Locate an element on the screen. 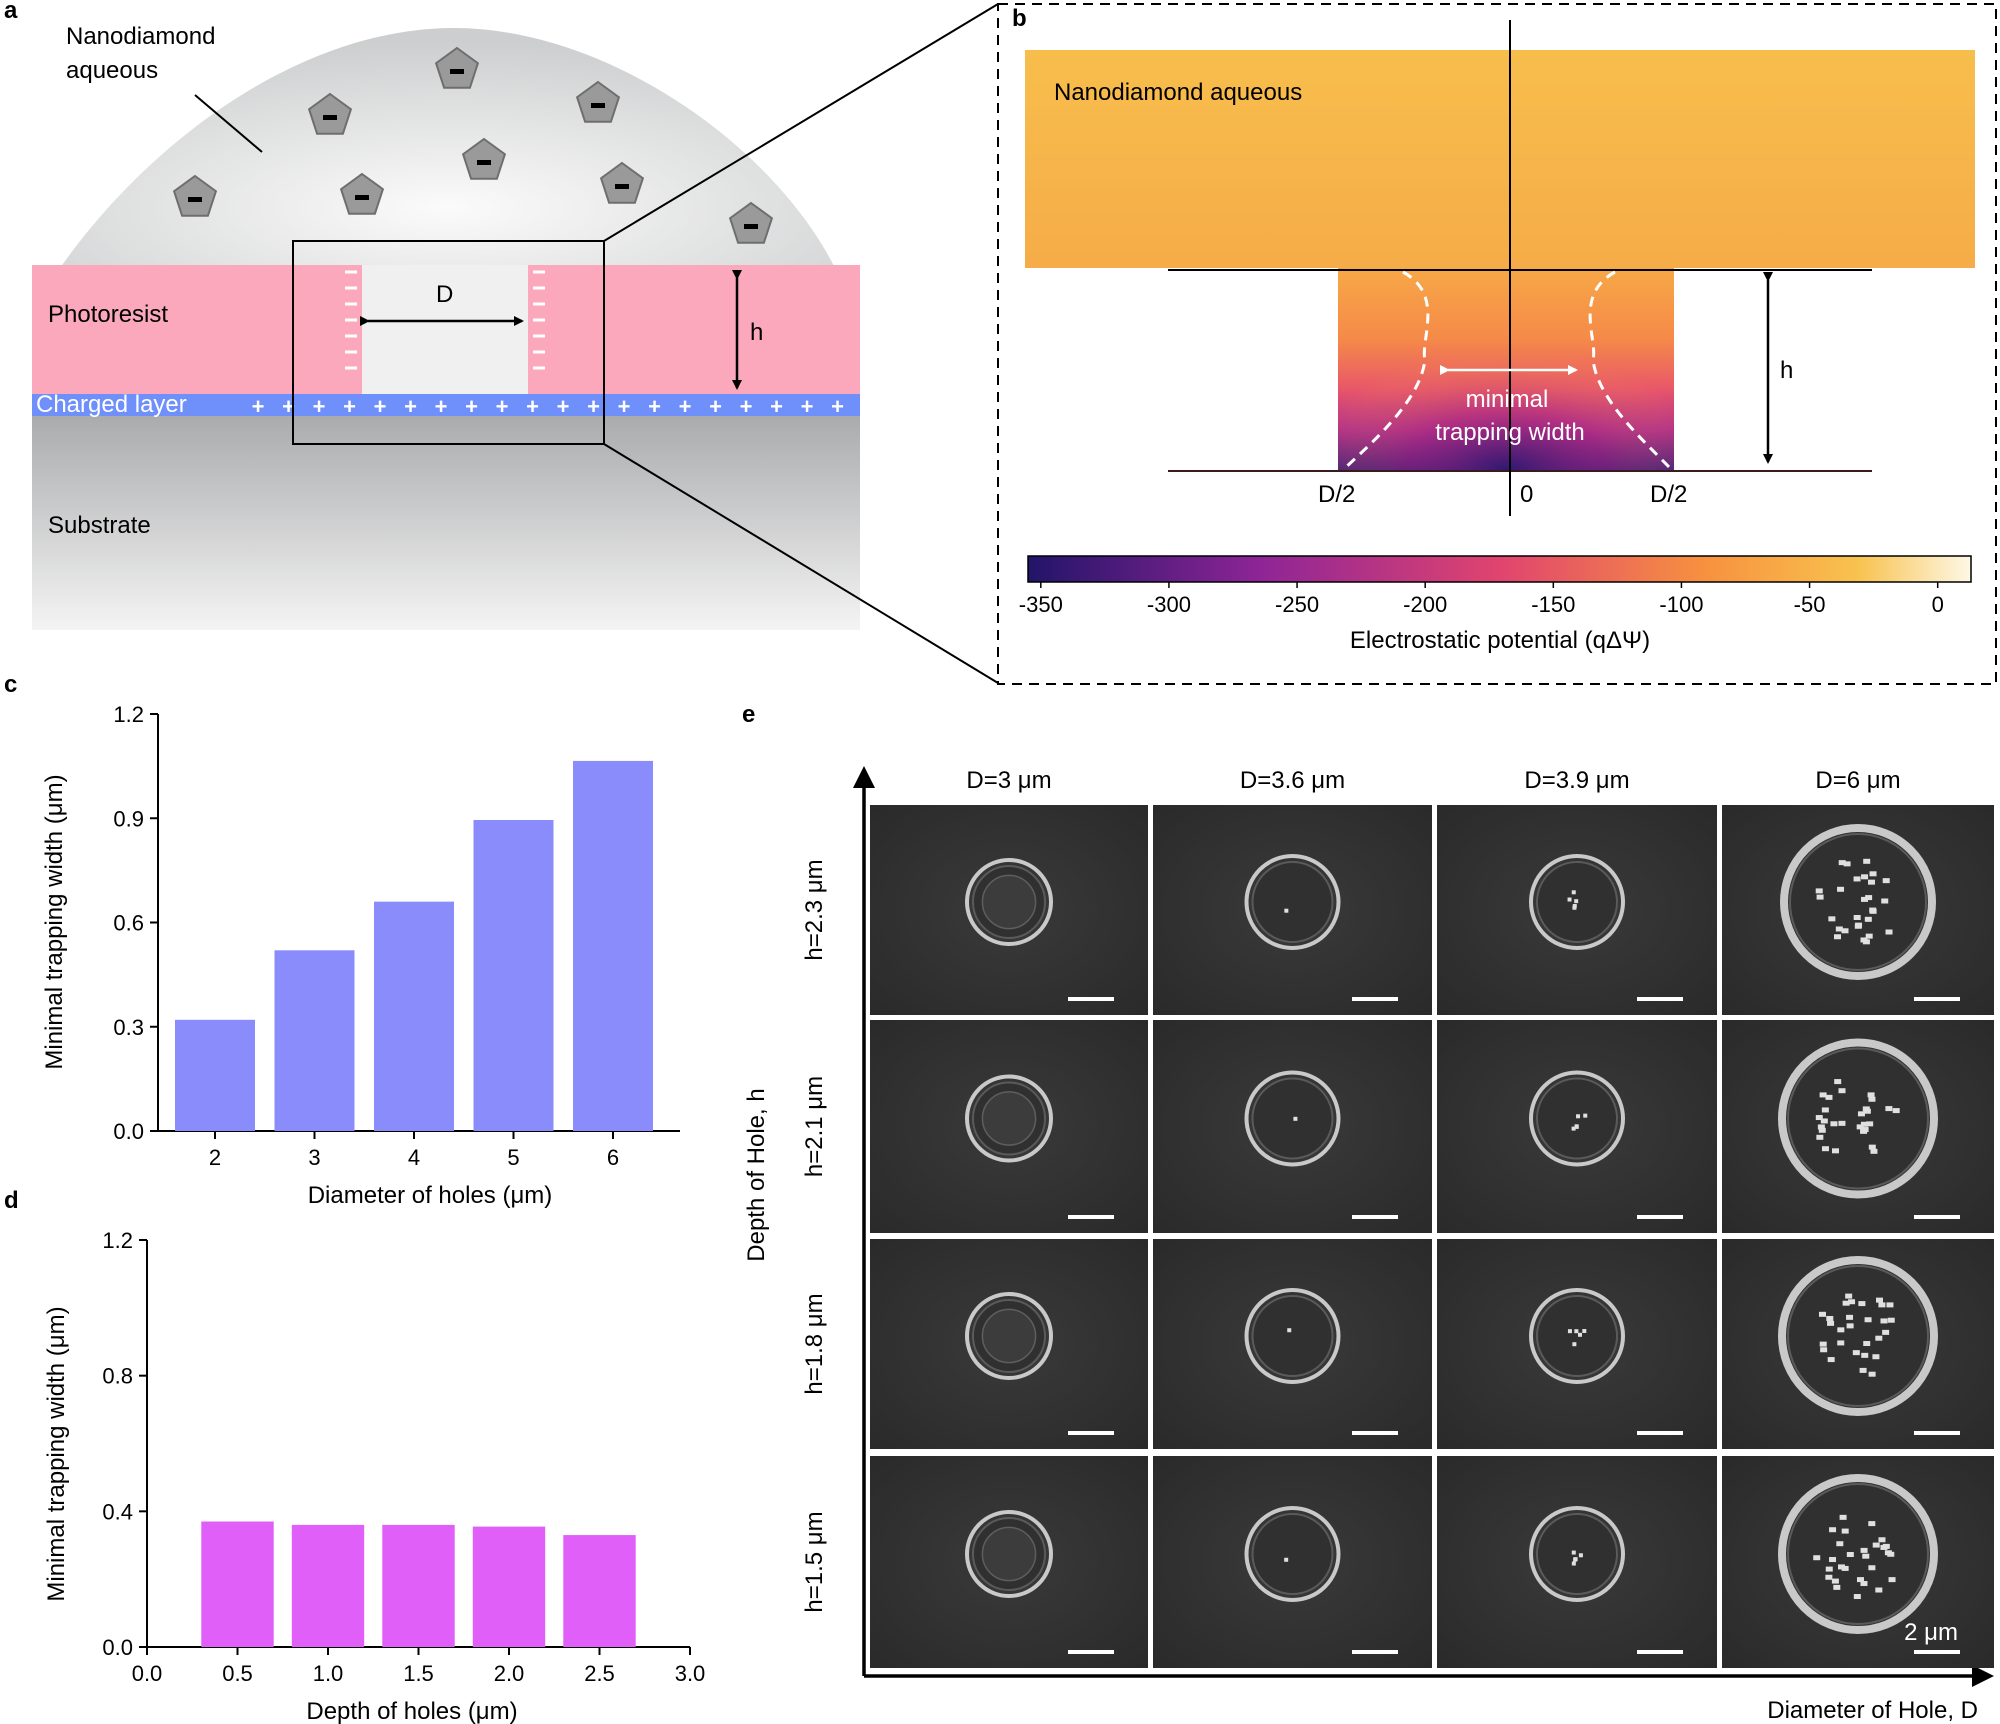  colorbar-title: Electrostatic potential (qΔΨ) is located at coordinates (1500, 640).